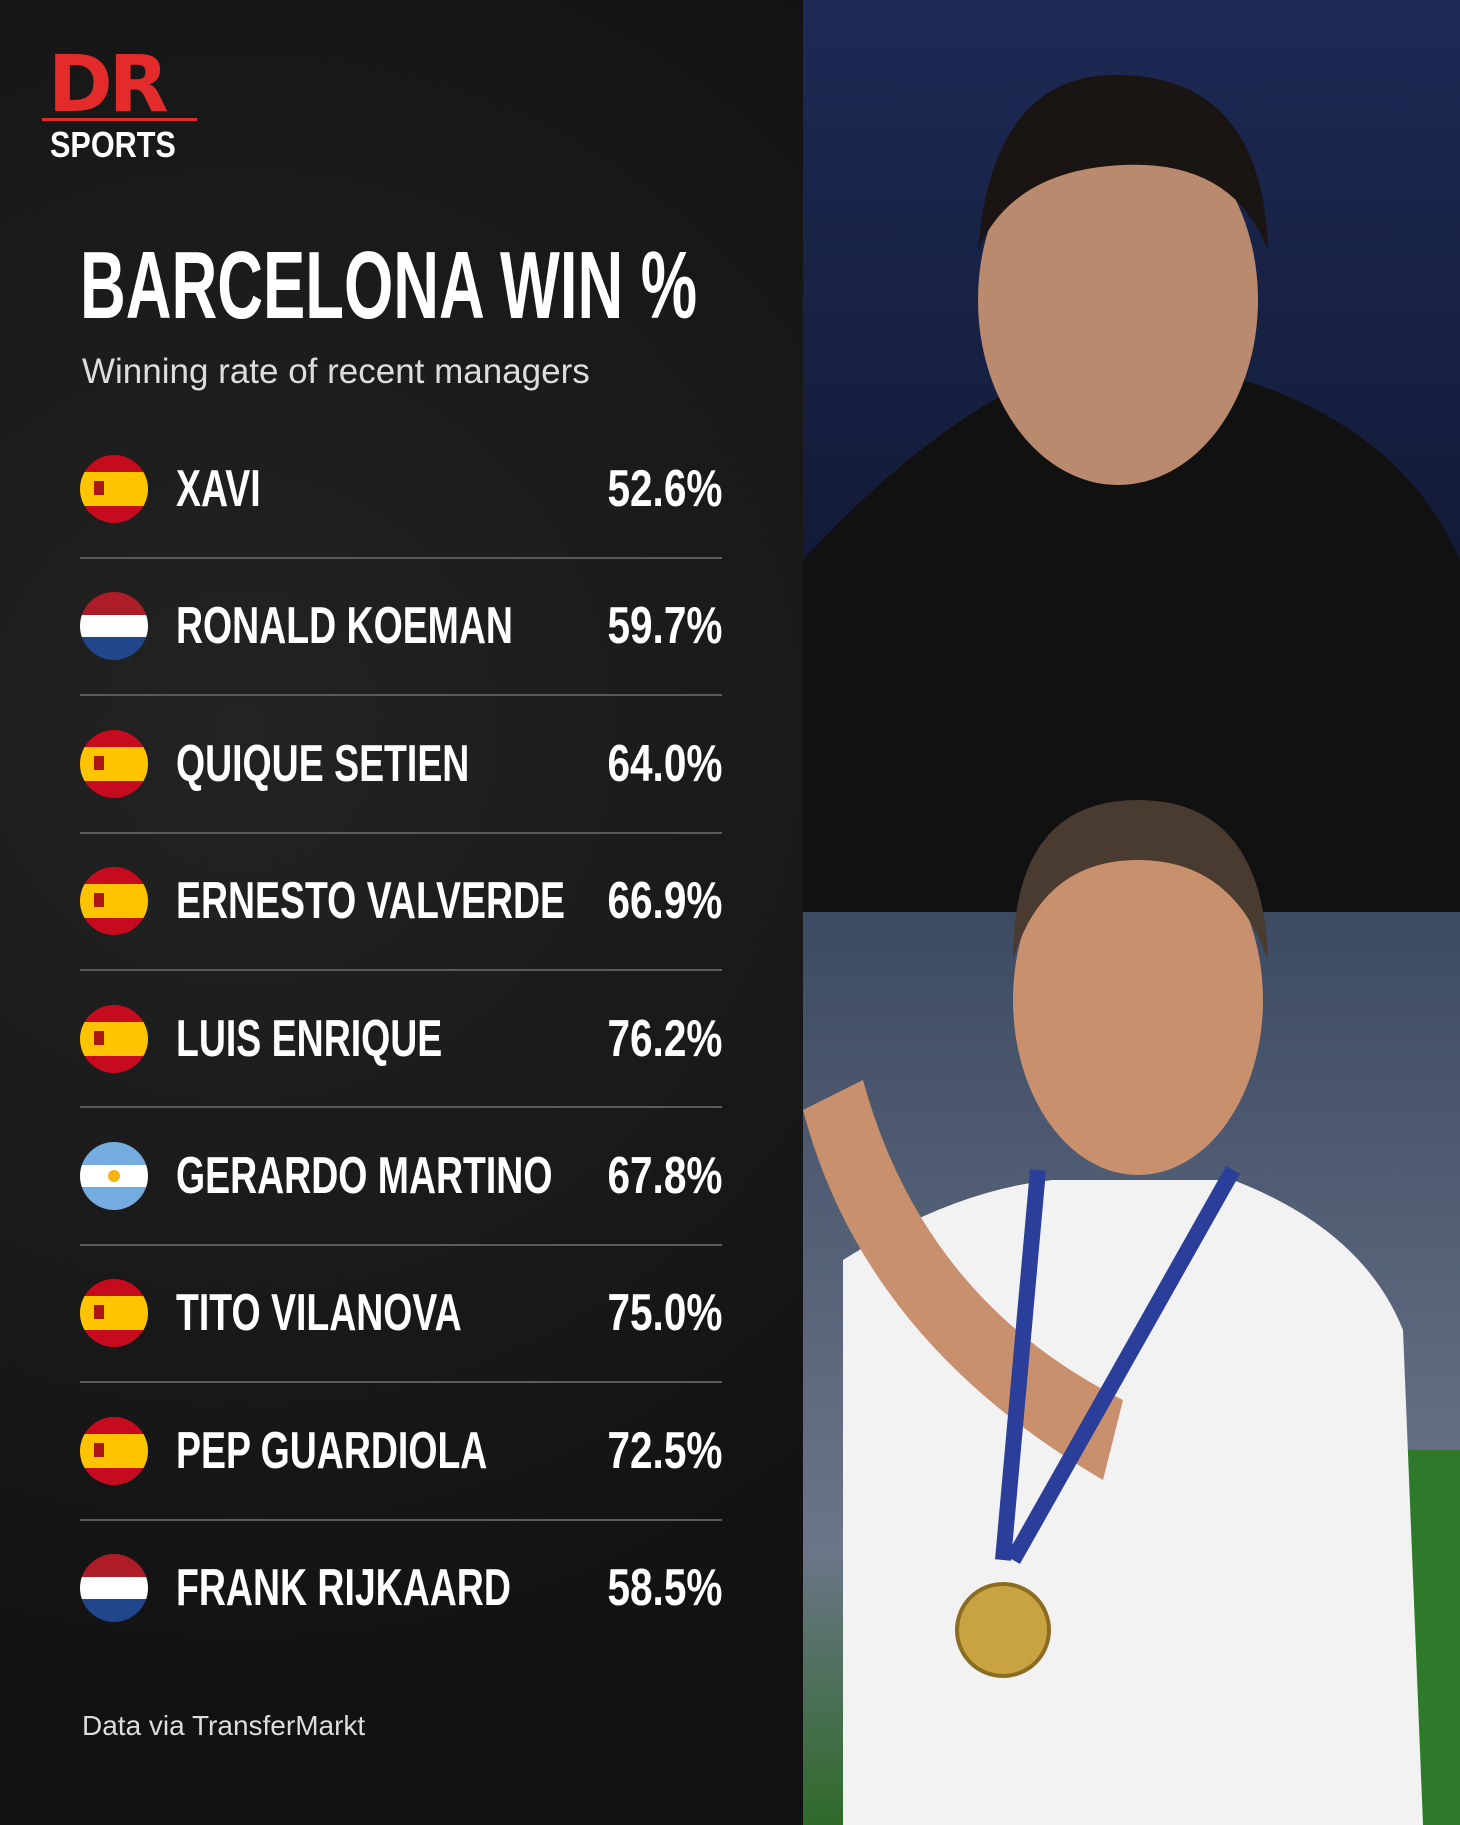 The height and width of the screenshot is (1825, 1460). I want to click on win-rate: 58.5%, so click(648, 1588).